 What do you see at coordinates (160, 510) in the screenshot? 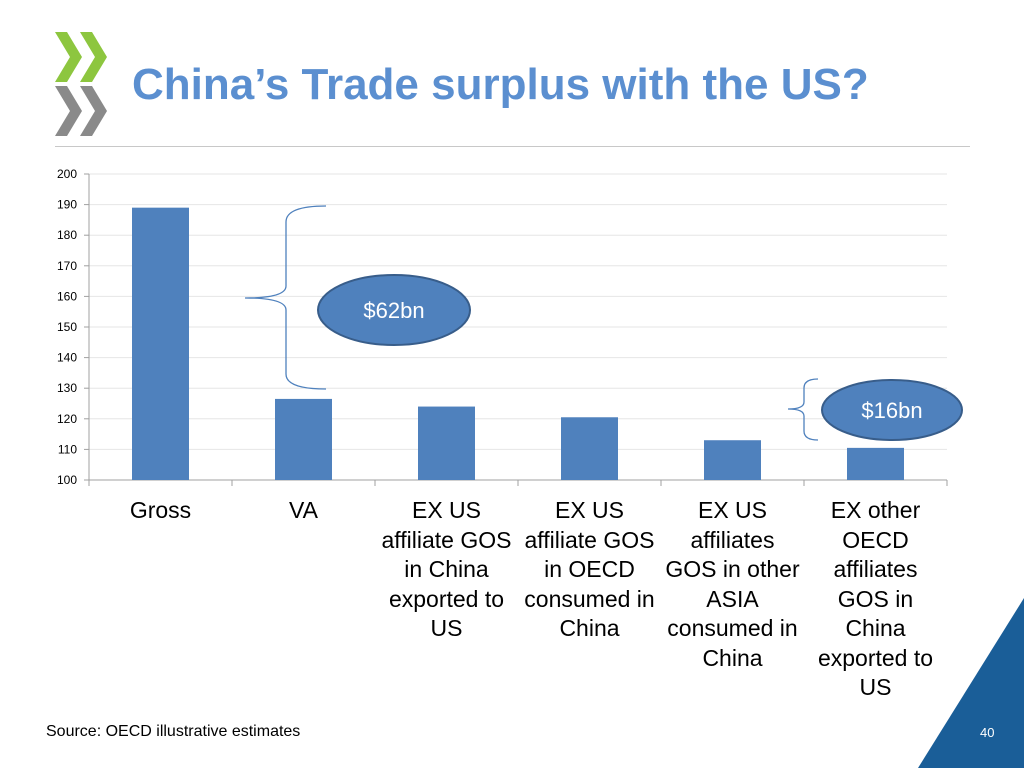
I see `x-category-label: Gross` at bounding box center [160, 510].